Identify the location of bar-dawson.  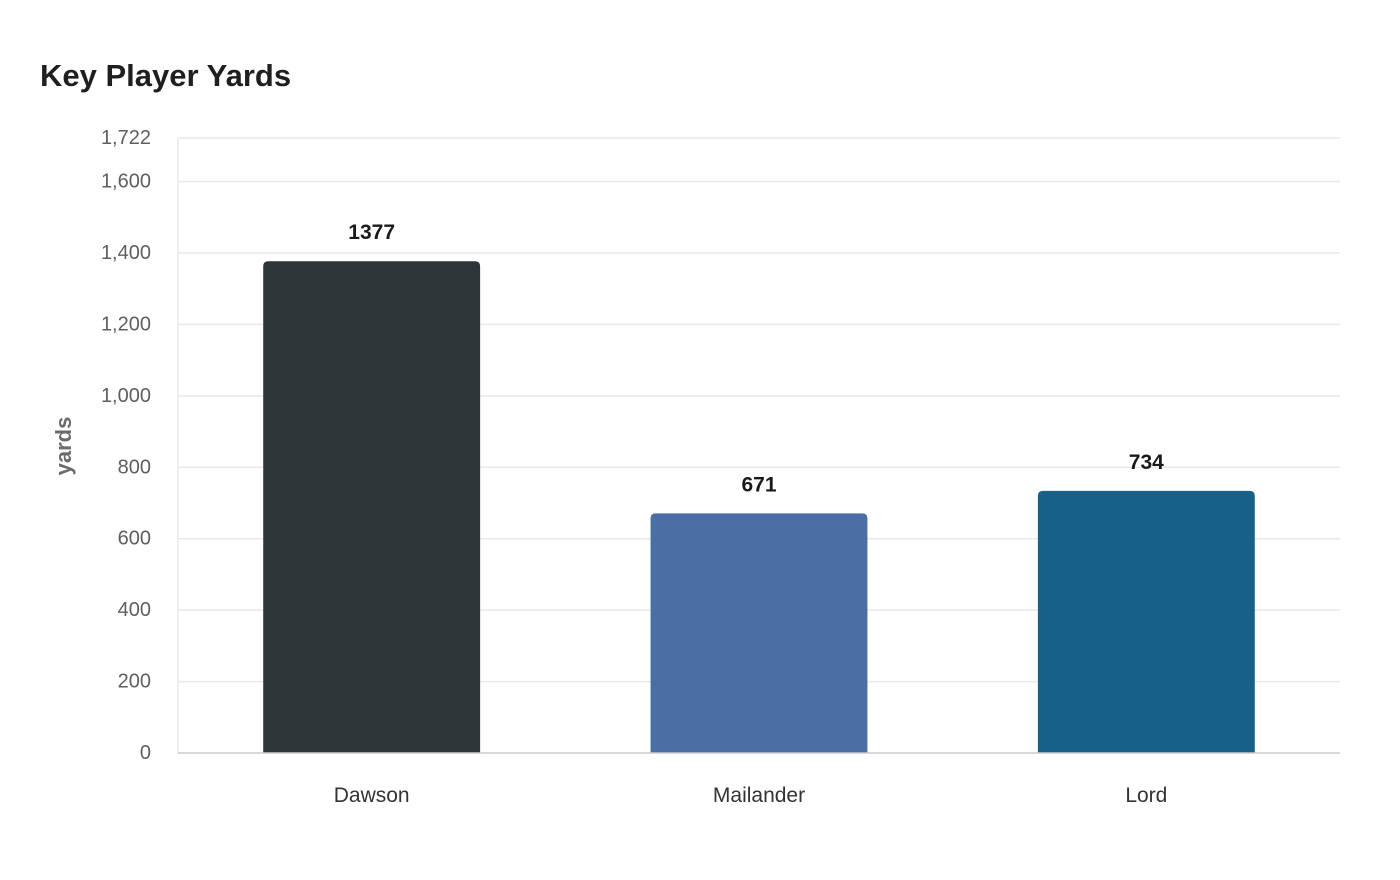
(372, 507).